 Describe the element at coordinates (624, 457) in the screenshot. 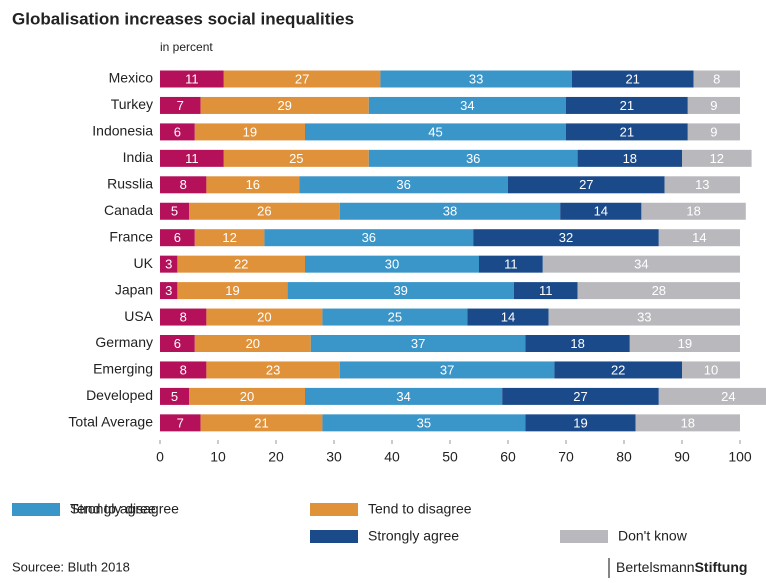

I see `x-tick-label: 80` at that location.